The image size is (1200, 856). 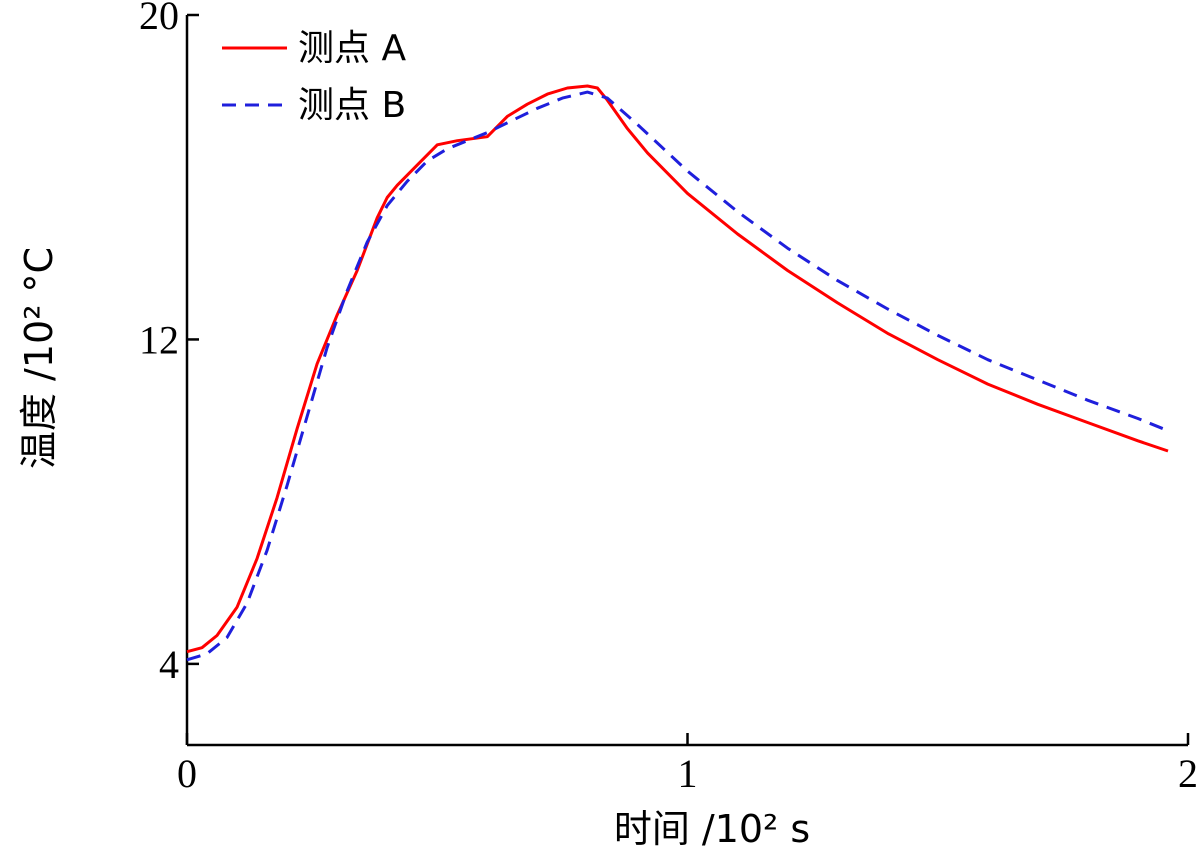 I want to click on legend: 测点 A 测点 B, so click(x=314, y=77).